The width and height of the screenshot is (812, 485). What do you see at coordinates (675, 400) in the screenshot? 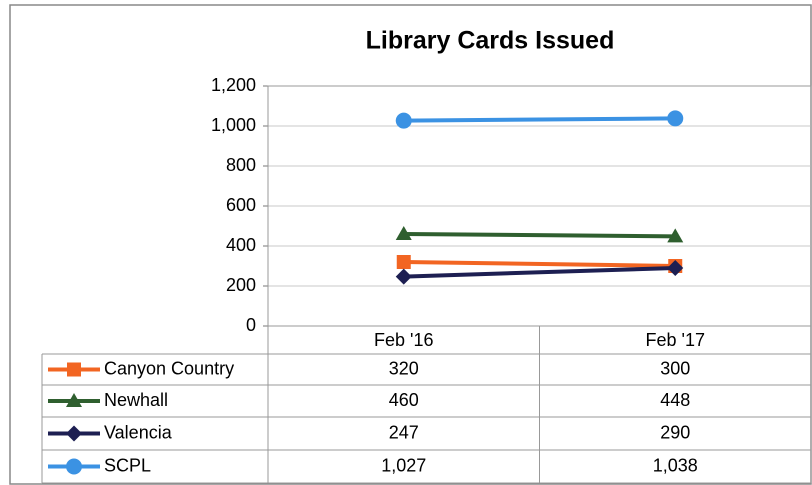
I see `table-value: 448` at bounding box center [675, 400].